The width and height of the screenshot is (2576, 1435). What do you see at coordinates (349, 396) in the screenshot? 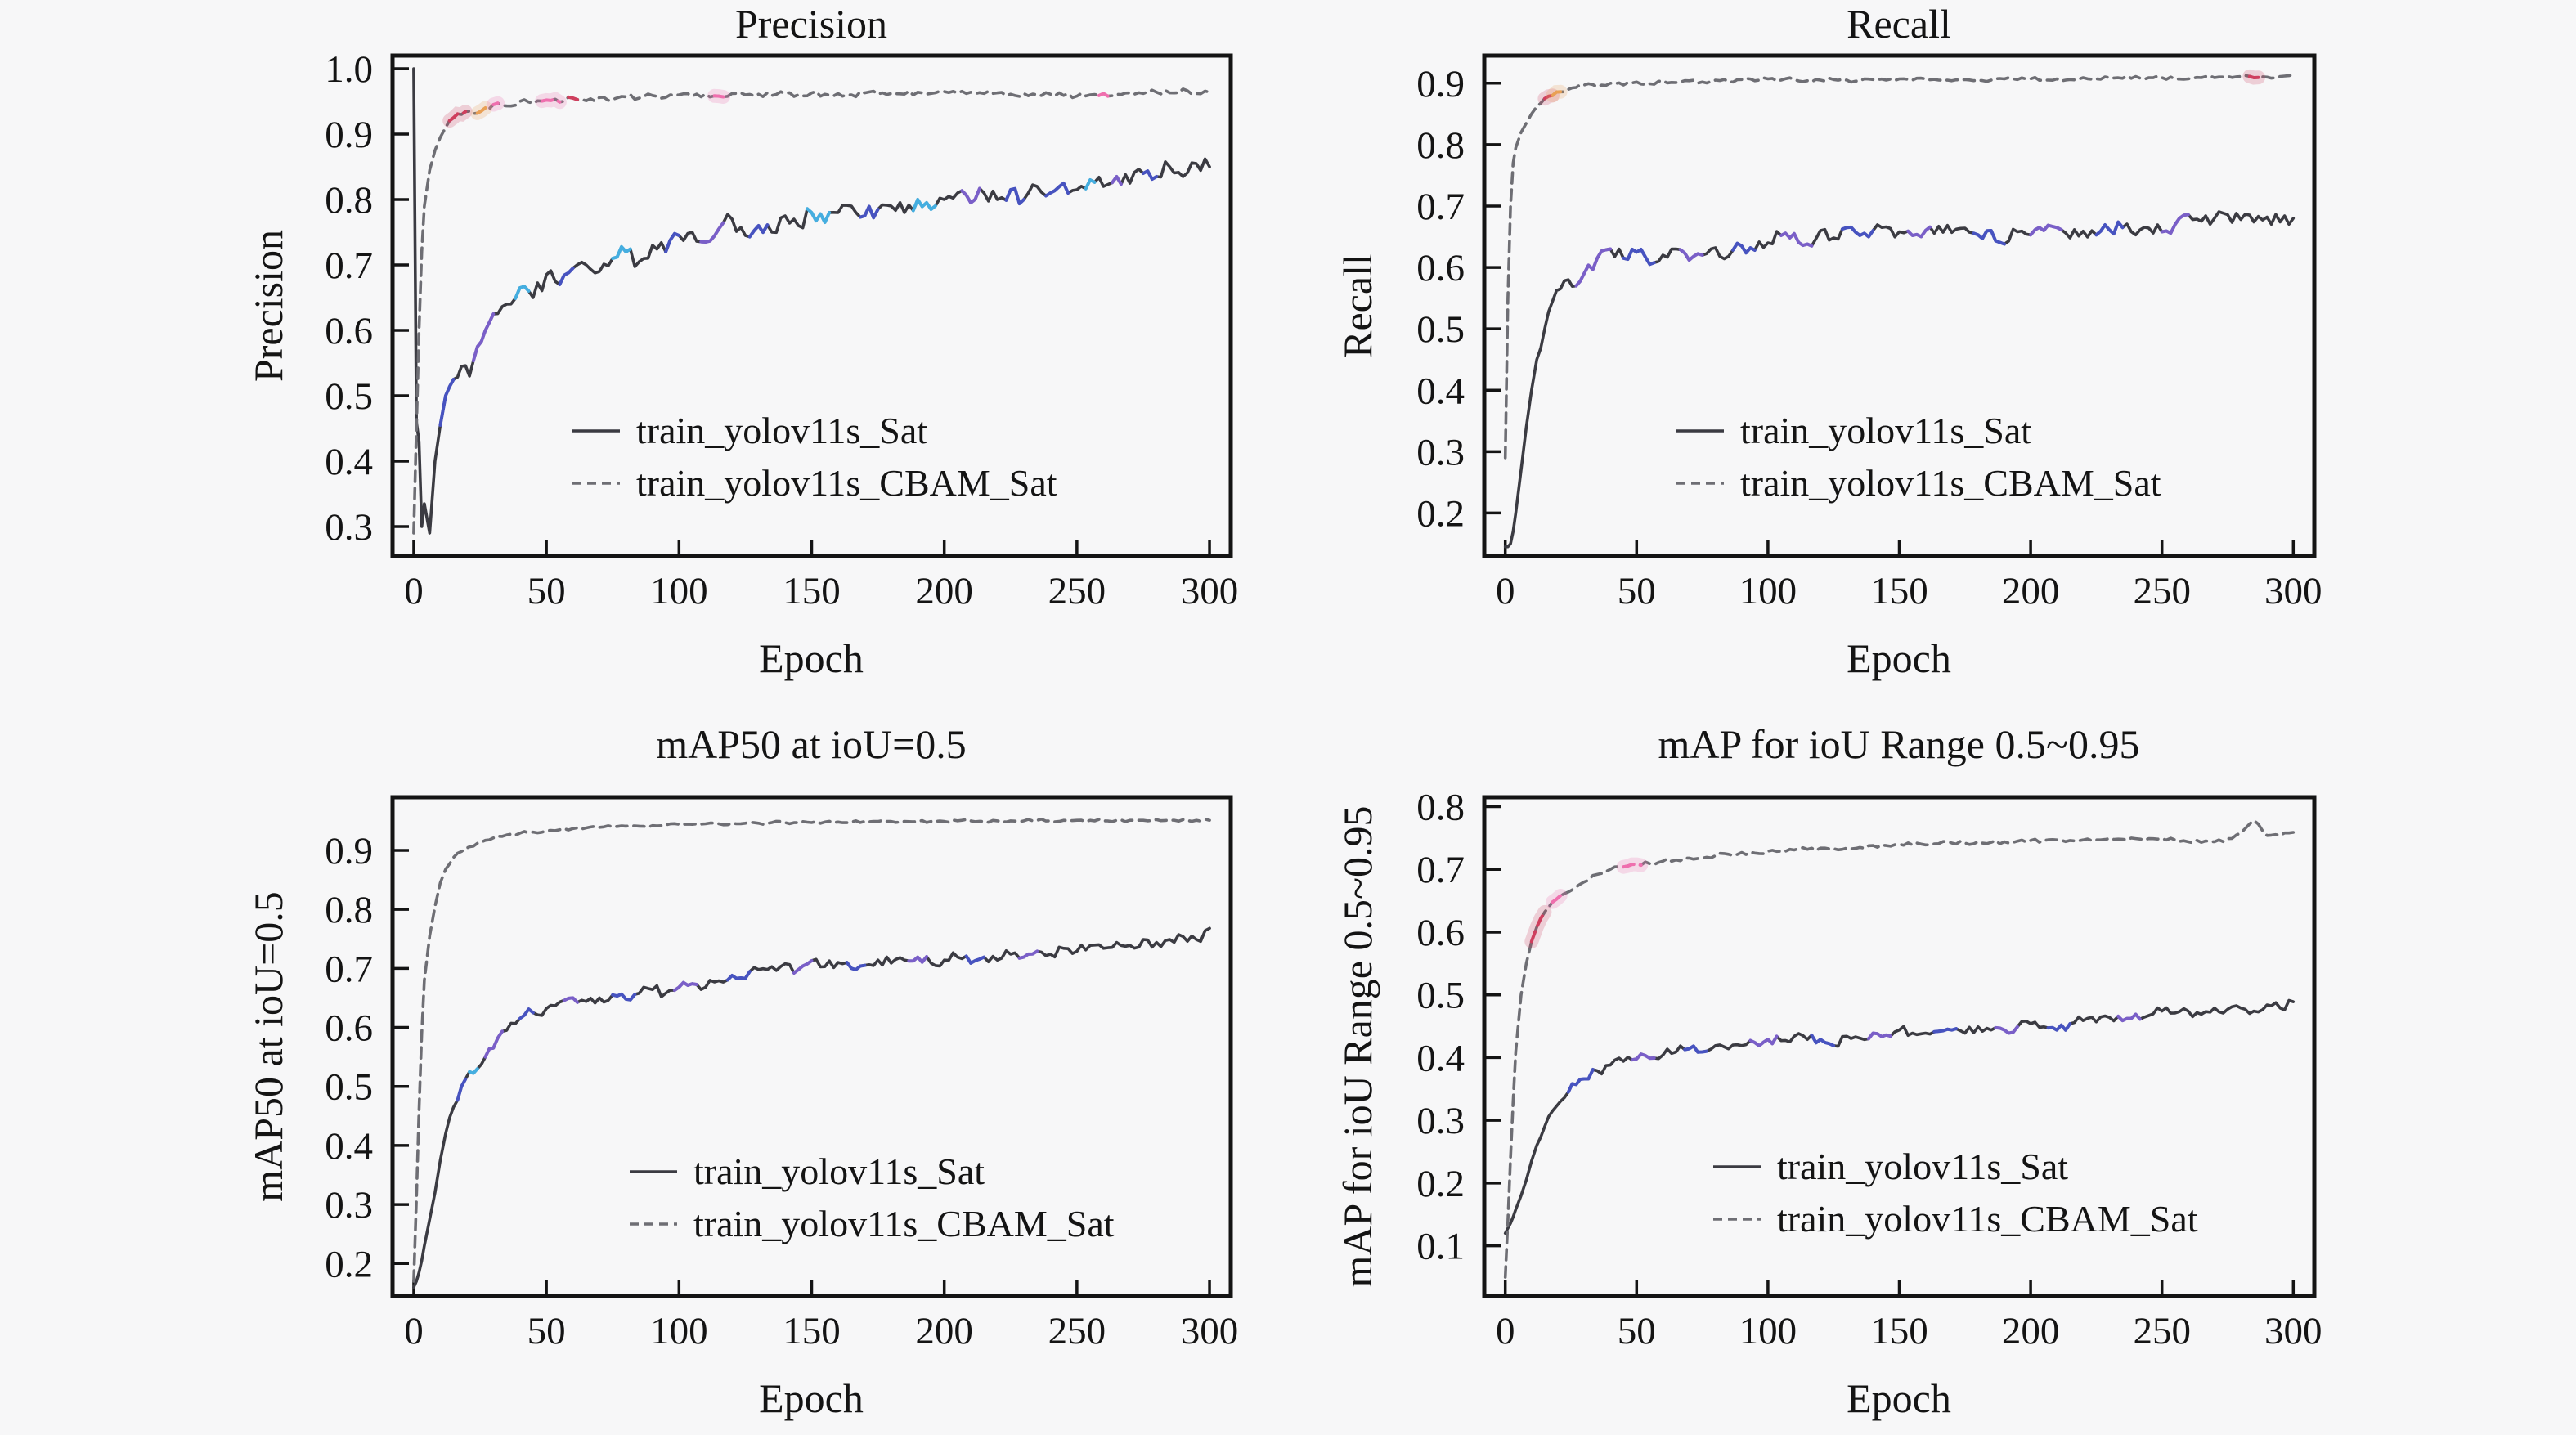
I see `y-tick-label: 0.5` at bounding box center [349, 396].